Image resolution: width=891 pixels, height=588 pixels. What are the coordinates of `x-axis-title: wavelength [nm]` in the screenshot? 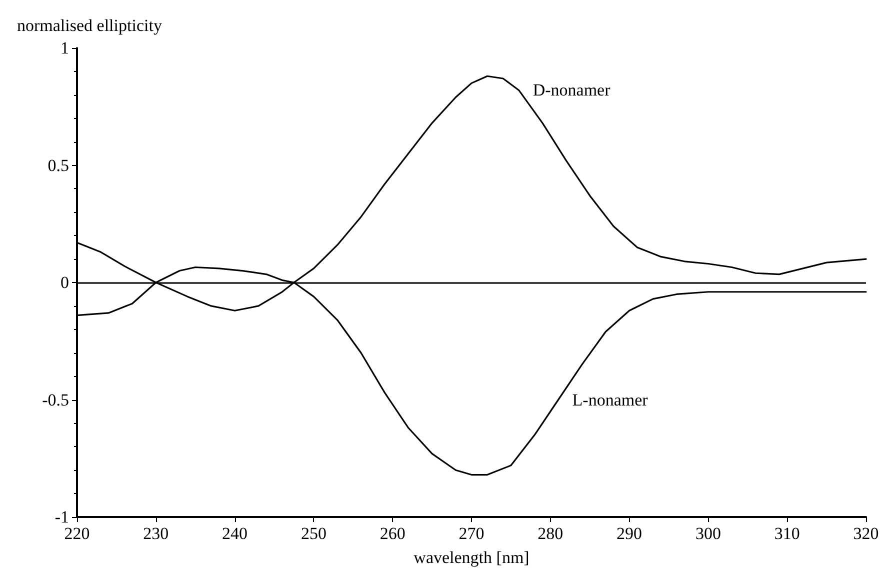 It's located at (472, 557).